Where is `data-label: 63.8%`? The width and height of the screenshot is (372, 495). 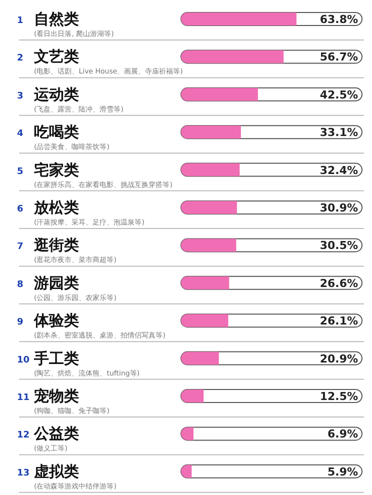 data-label: 63.8% is located at coordinates (339, 19).